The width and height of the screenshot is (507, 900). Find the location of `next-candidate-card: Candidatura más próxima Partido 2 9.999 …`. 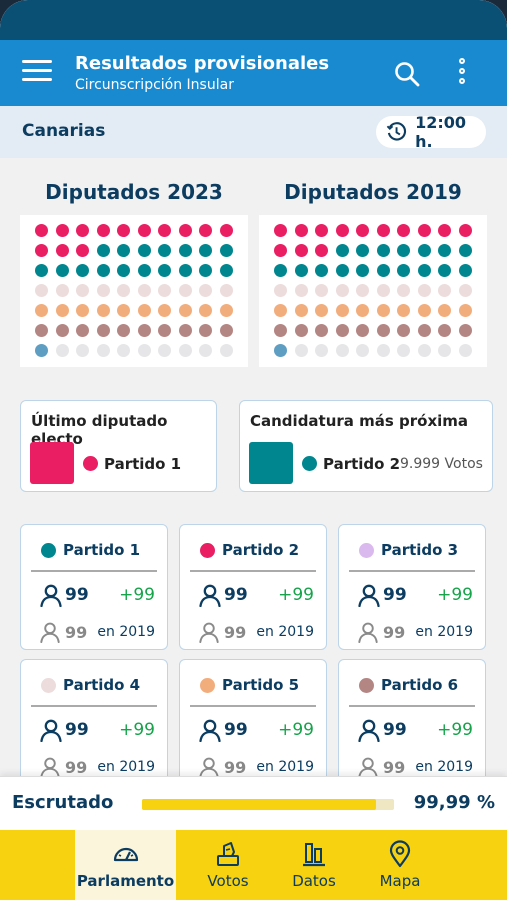

next-candidate-card: Candidatura más próxima Partido 2 9.999 … is located at coordinates (366, 446).